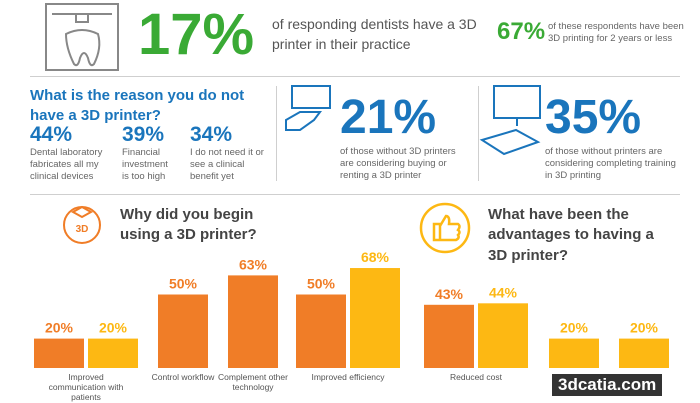  Describe the element at coordinates (211, 134) in the screenshot. I see `reason-value: 34%` at that location.